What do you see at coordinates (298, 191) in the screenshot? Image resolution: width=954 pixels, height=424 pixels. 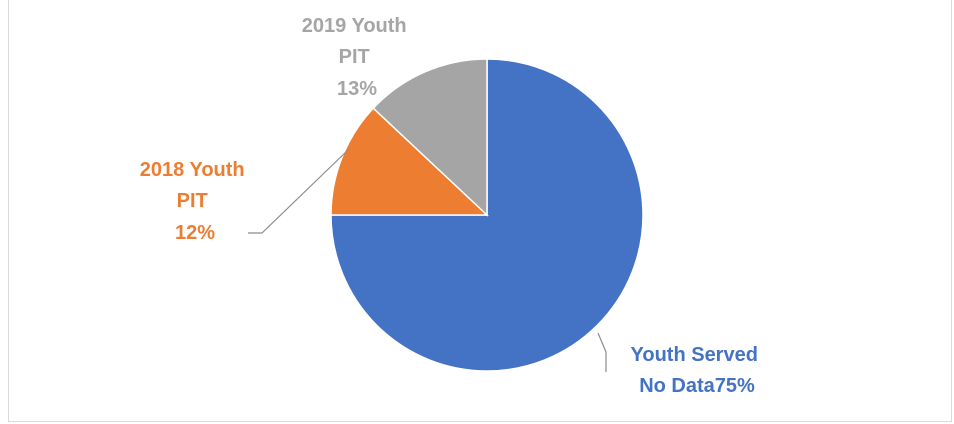 I see `leader-line-2018` at bounding box center [298, 191].